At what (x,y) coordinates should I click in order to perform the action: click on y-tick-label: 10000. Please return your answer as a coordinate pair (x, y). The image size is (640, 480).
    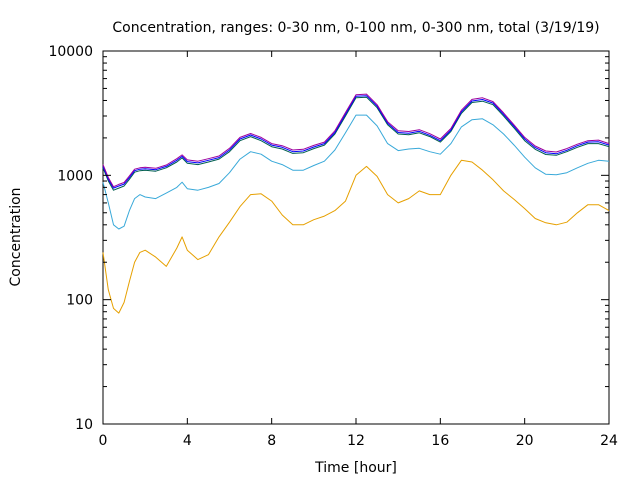
    Looking at the image, I should click on (70, 52).